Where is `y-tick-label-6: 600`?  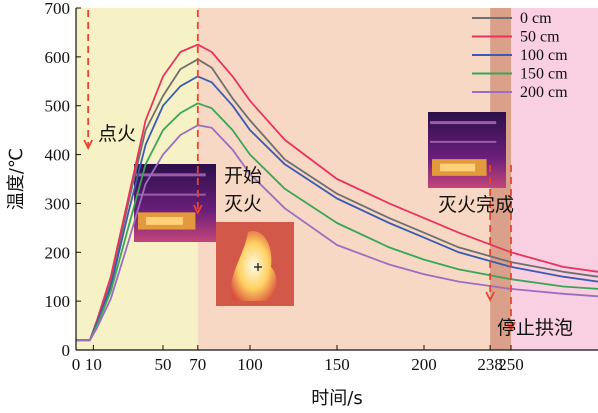 y-tick-label-6: 600 is located at coordinates (58, 57).